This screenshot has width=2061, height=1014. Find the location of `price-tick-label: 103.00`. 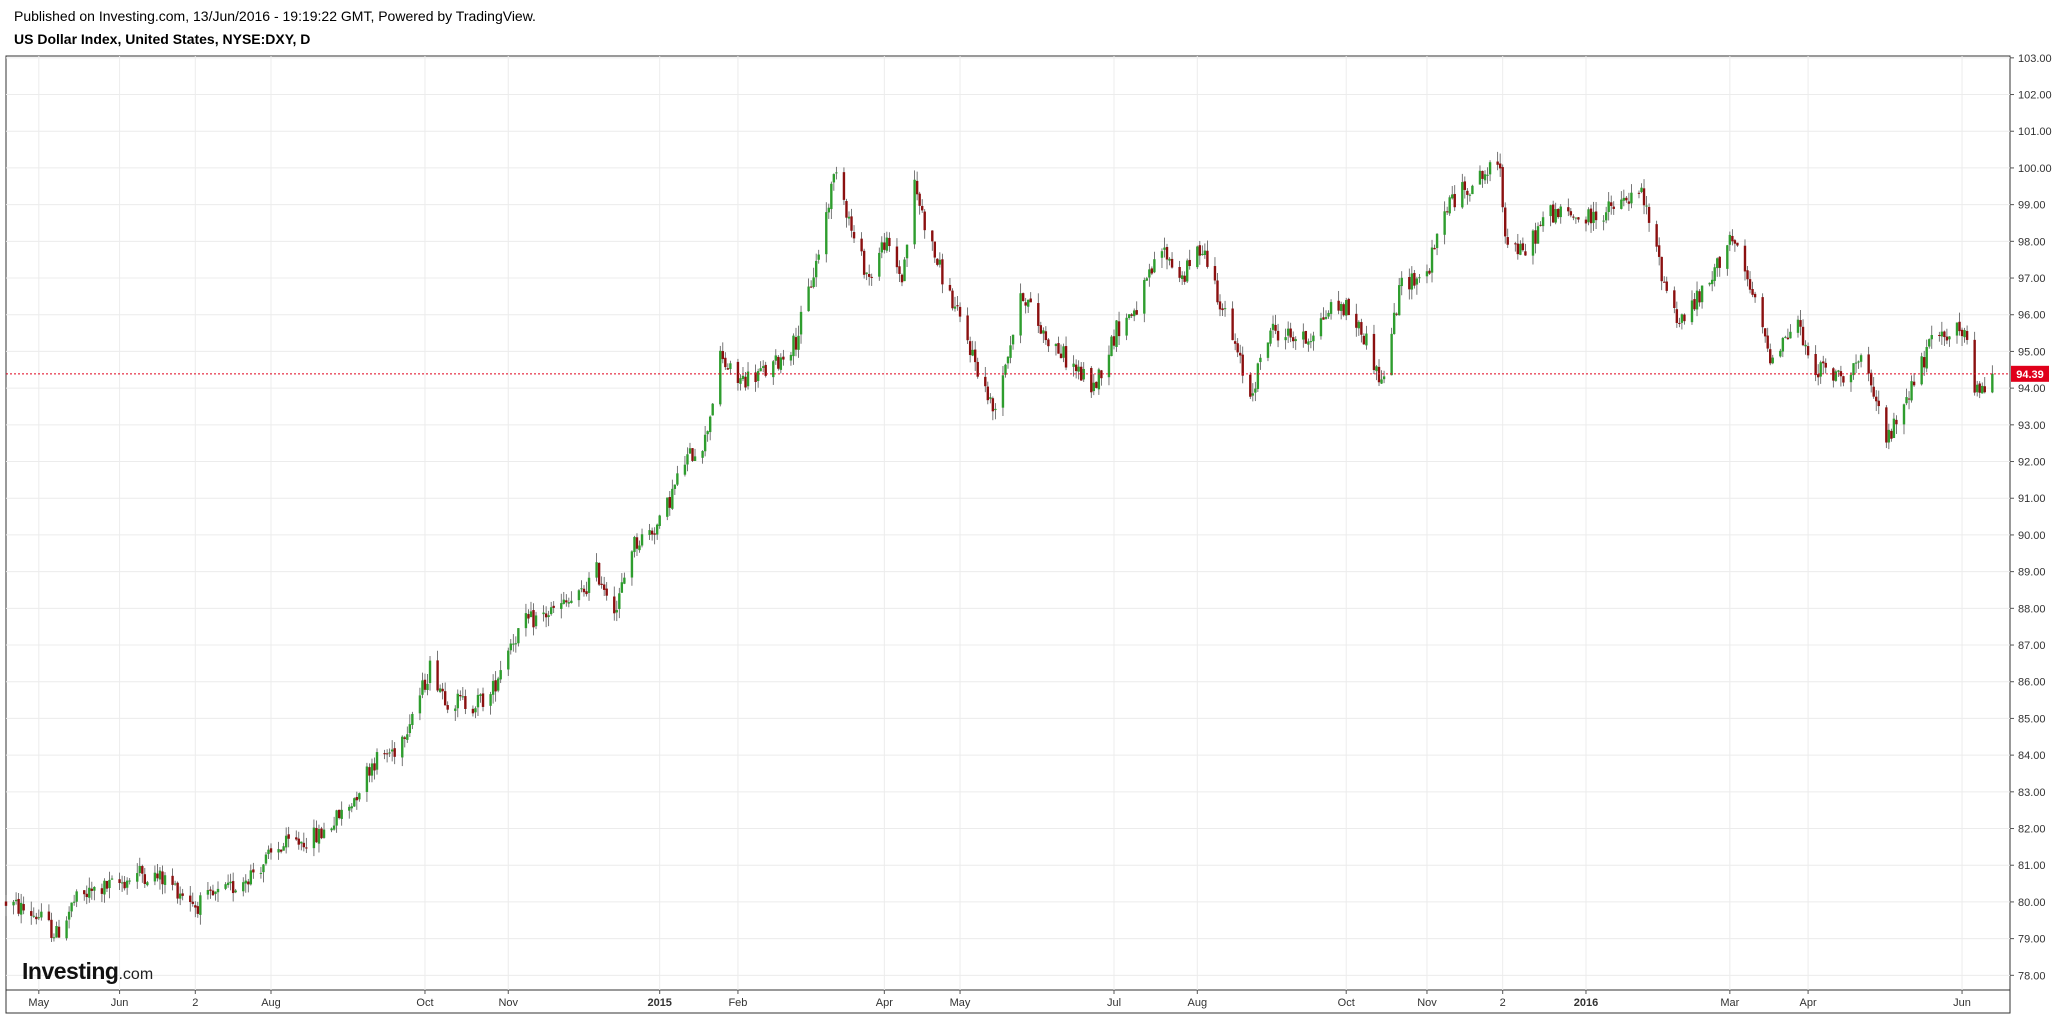

price-tick-label: 103.00 is located at coordinates (2035, 59).